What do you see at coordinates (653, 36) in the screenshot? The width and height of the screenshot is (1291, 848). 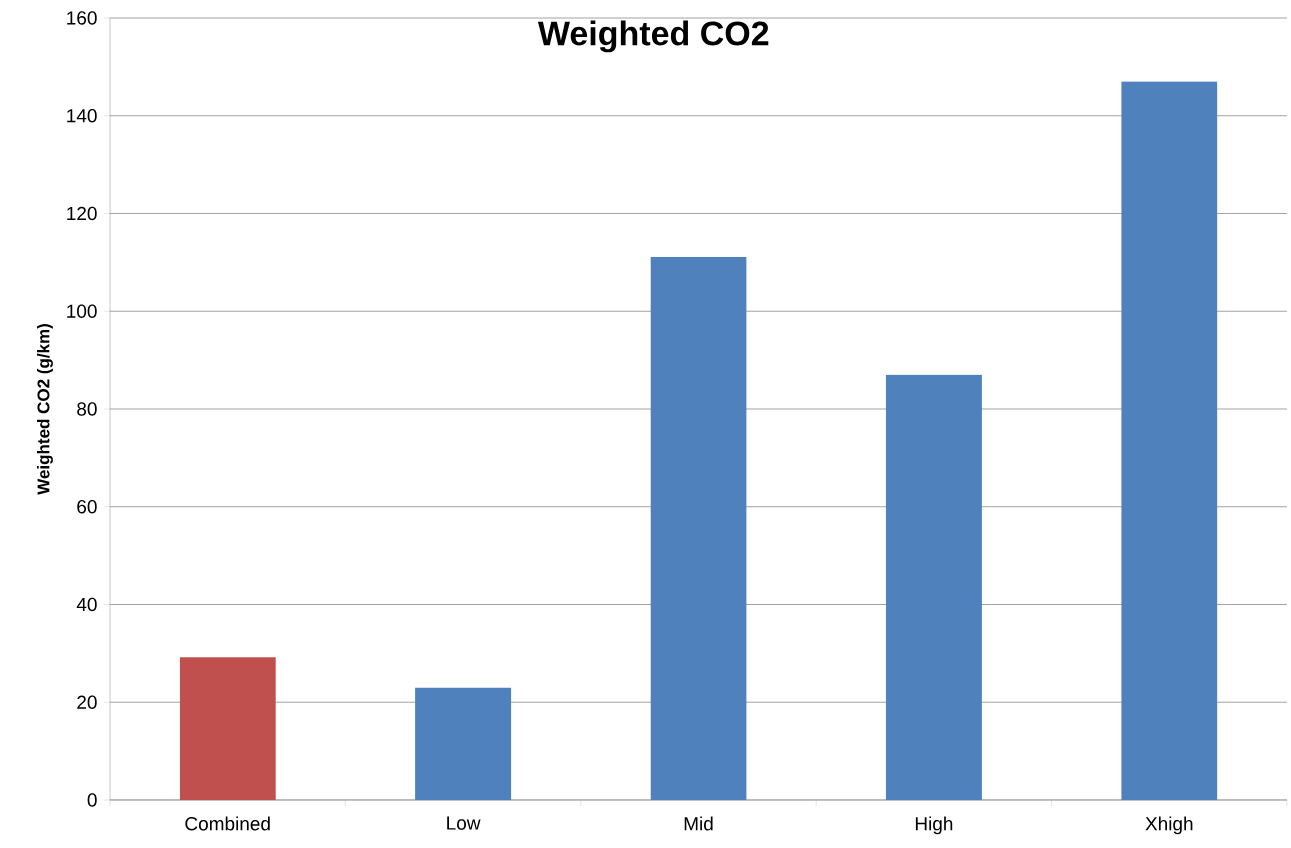 I see `chart-title: Weighted CO2` at bounding box center [653, 36].